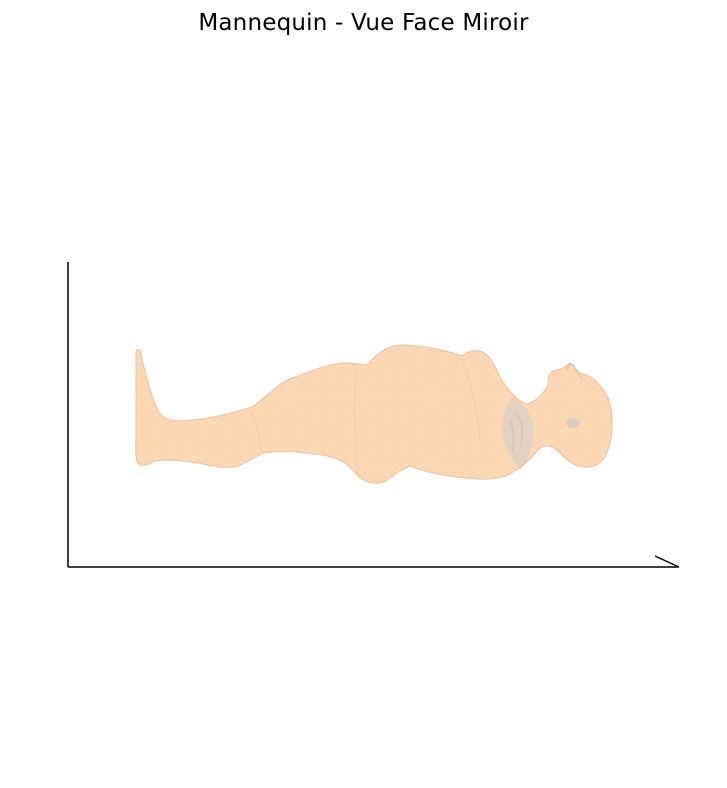 This screenshot has height=788, width=727. What do you see at coordinates (363, 23) in the screenshot?
I see `figure-title: Mannequin - Vue Face Miroir` at bounding box center [363, 23].